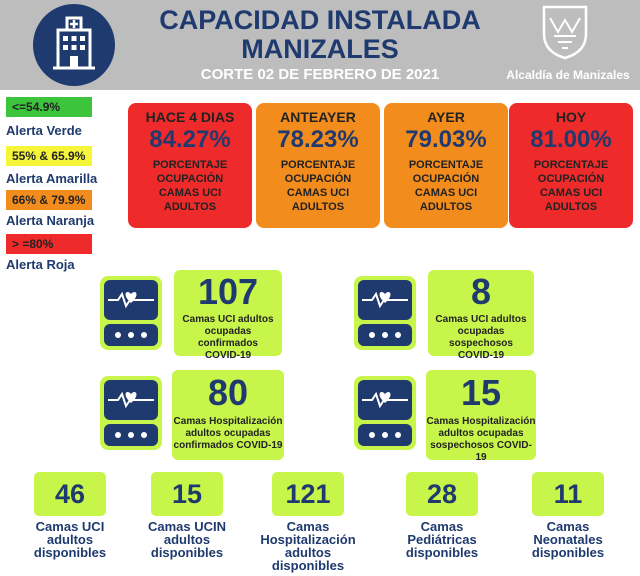 The width and height of the screenshot is (640, 576). What do you see at coordinates (446, 117) in the screenshot?
I see `day-name: AYER` at bounding box center [446, 117].